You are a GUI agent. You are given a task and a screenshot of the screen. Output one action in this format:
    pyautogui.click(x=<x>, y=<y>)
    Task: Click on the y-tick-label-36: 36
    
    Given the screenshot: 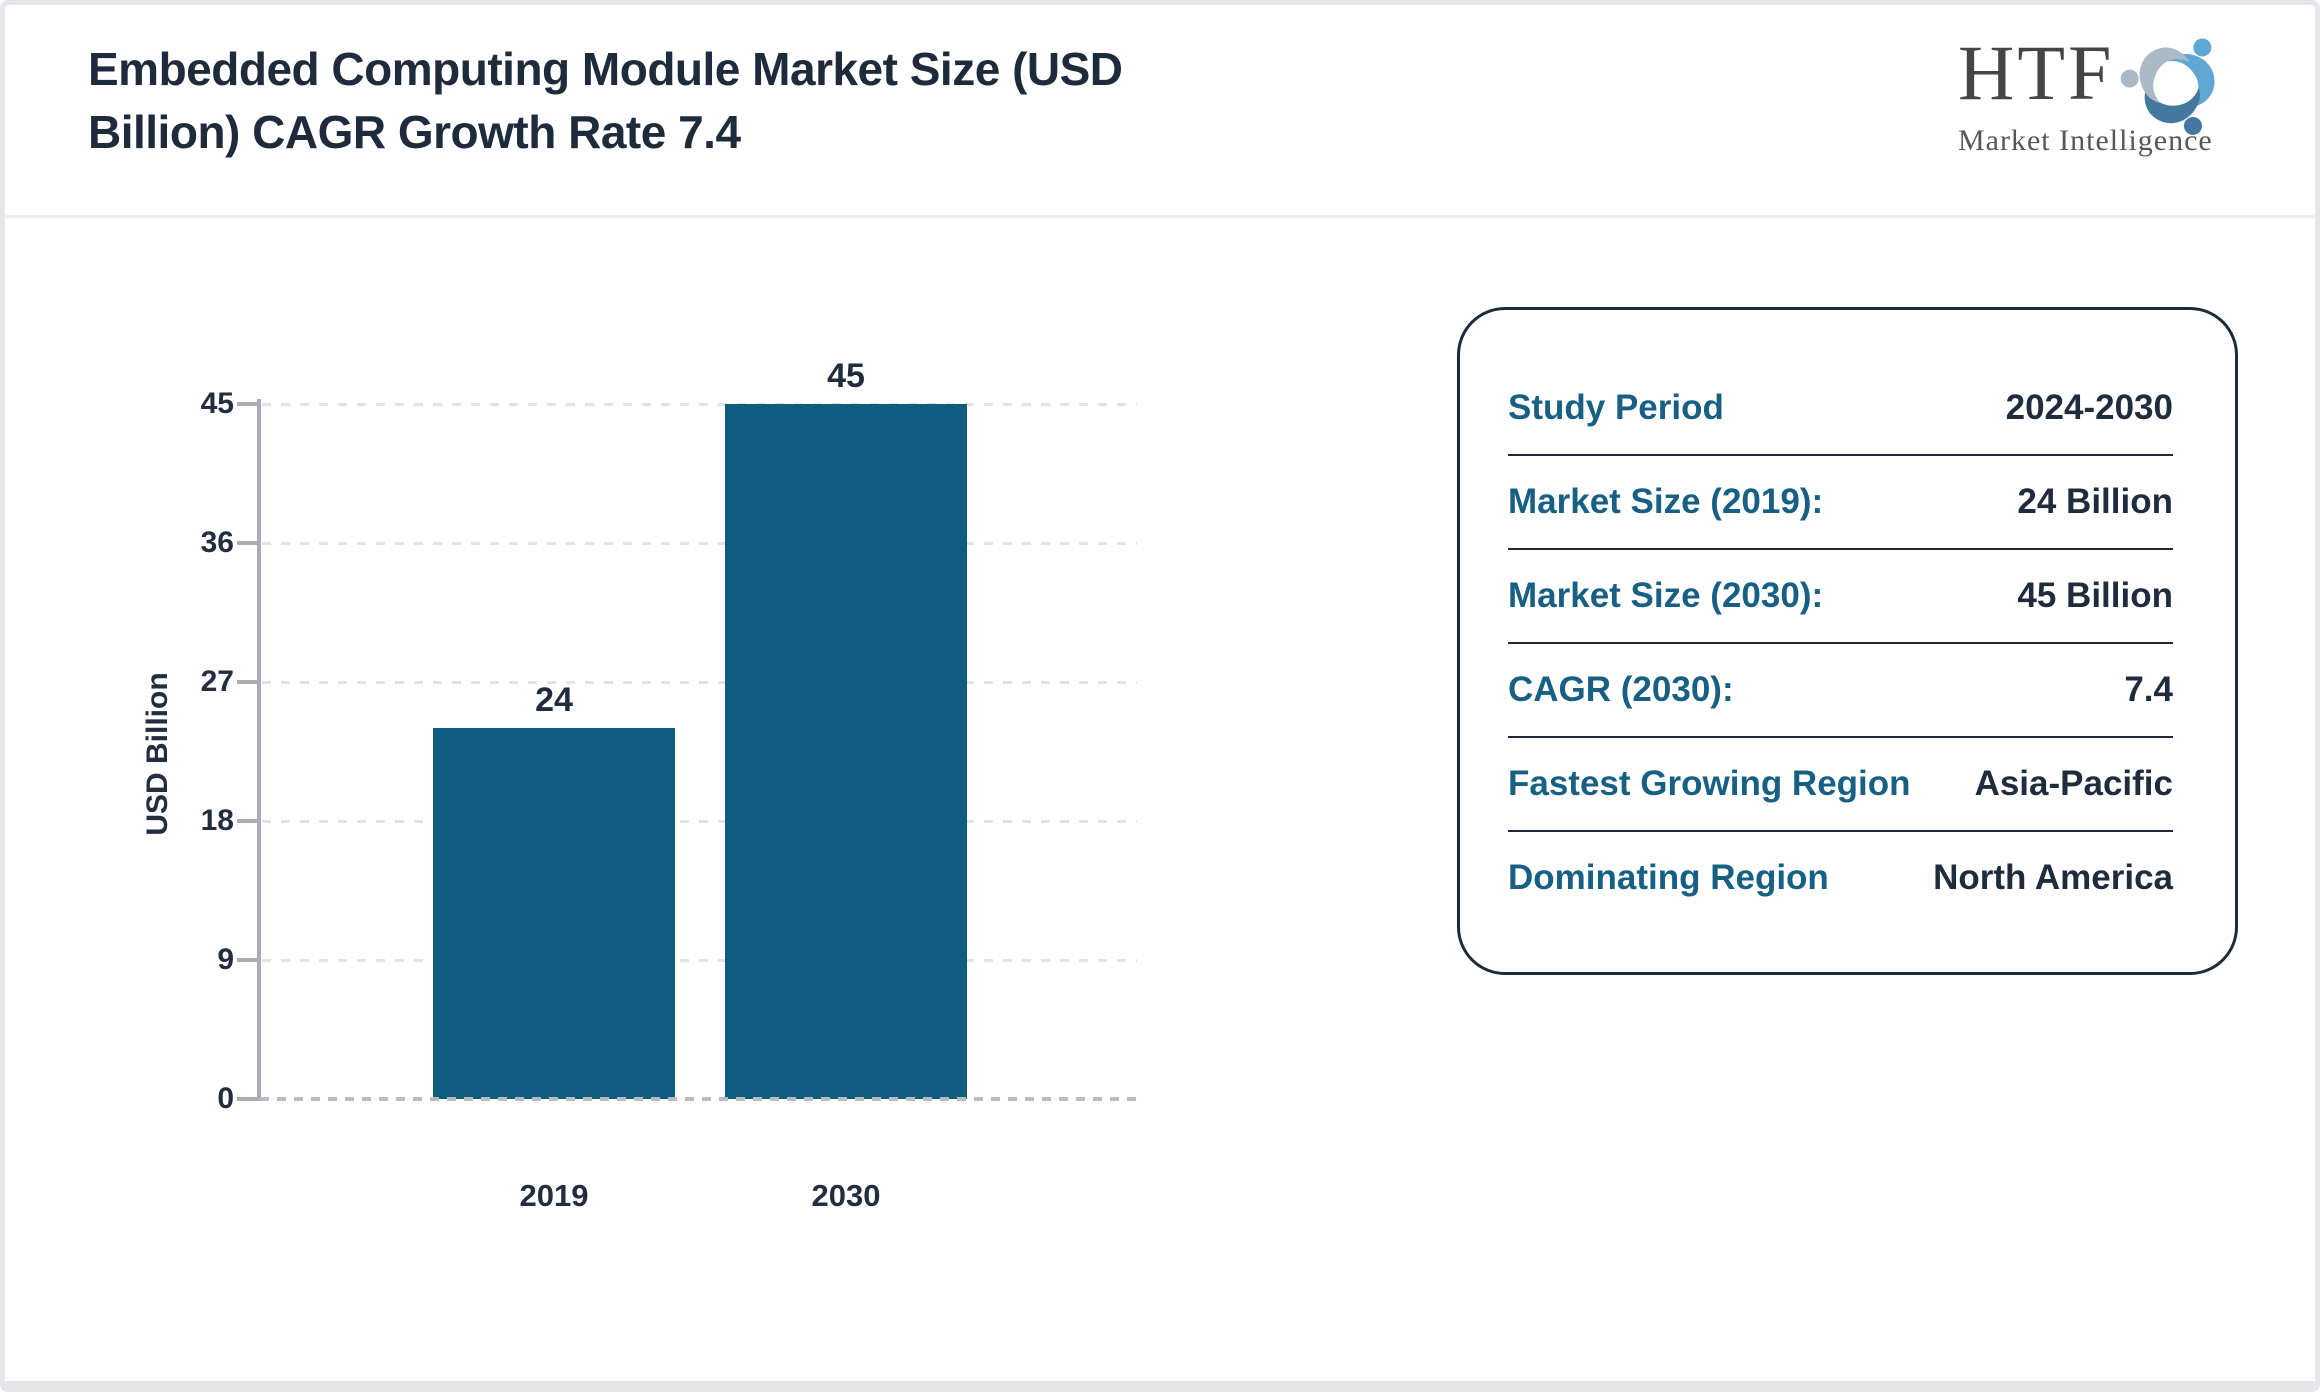 What is the action you would take?
    pyautogui.click(x=217, y=542)
    